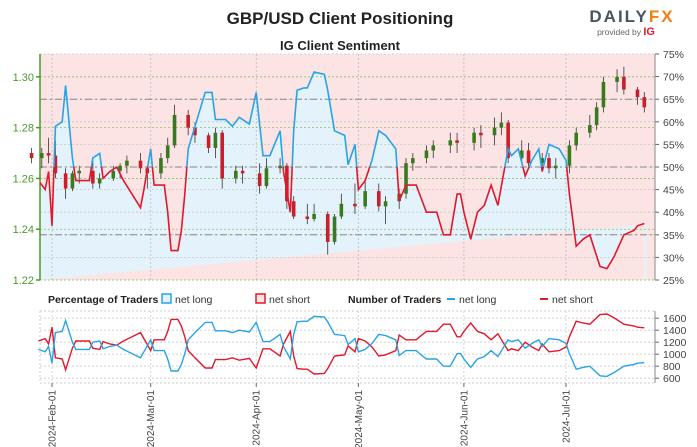 This screenshot has width=697, height=447. Describe the element at coordinates (23, 129) in the screenshot. I see `left-axis-label: 1.28` at that location.